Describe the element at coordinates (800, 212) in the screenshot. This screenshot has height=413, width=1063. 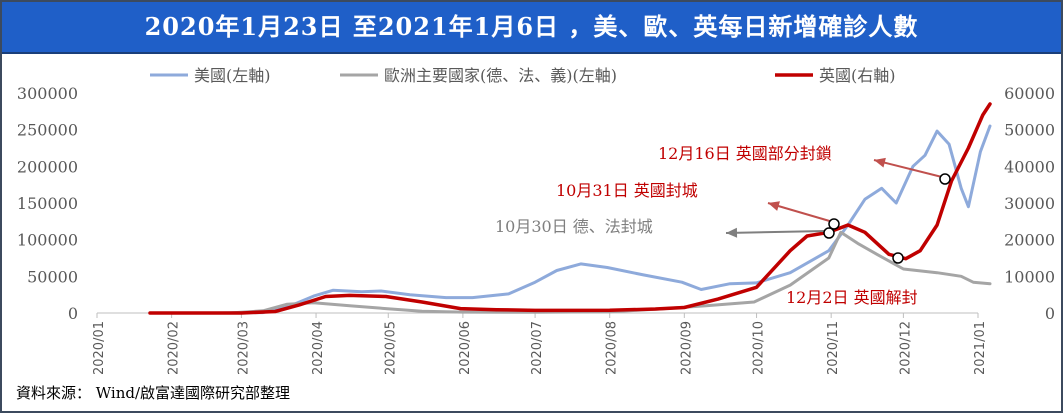
I see `annotation-arrow-uk-lockdown-shaft` at that location.